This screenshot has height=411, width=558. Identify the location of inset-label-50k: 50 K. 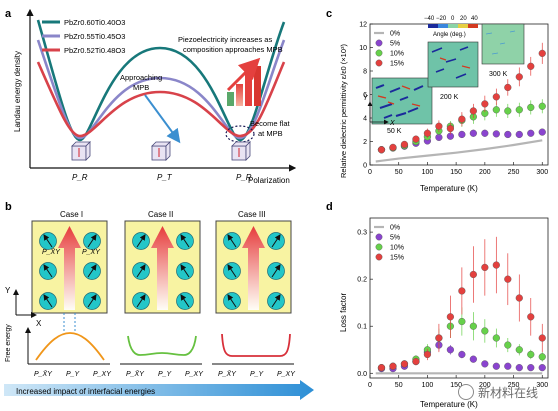
(394, 131).